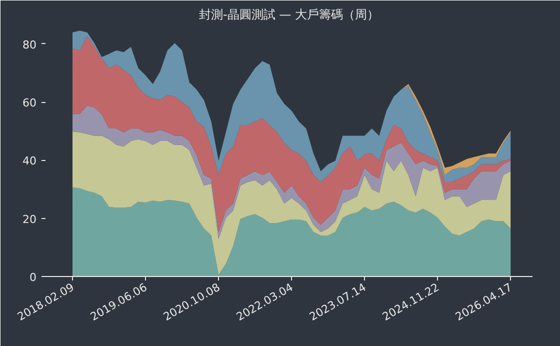 The width and height of the screenshot is (560, 346). What do you see at coordinates (29, 219) in the screenshot?
I see `y-tick-label: 20` at bounding box center [29, 219].